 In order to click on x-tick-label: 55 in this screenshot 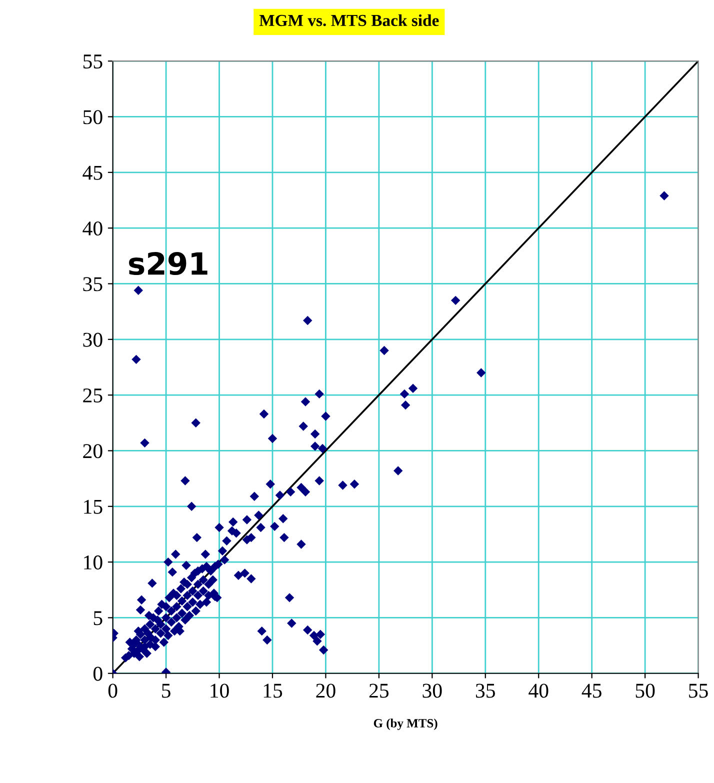, I will do `click(698, 691)`.